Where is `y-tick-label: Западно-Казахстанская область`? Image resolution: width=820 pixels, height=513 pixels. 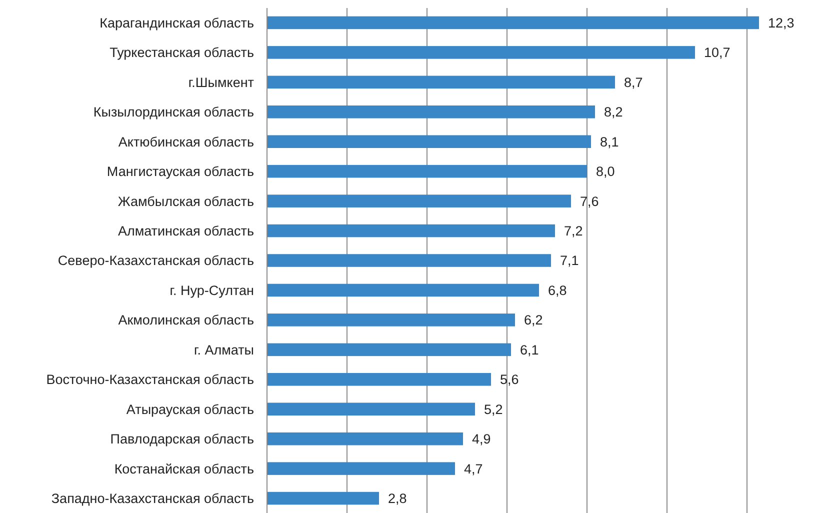
y-tick-label: Западно-Казахстанская область is located at coordinates (152, 498).